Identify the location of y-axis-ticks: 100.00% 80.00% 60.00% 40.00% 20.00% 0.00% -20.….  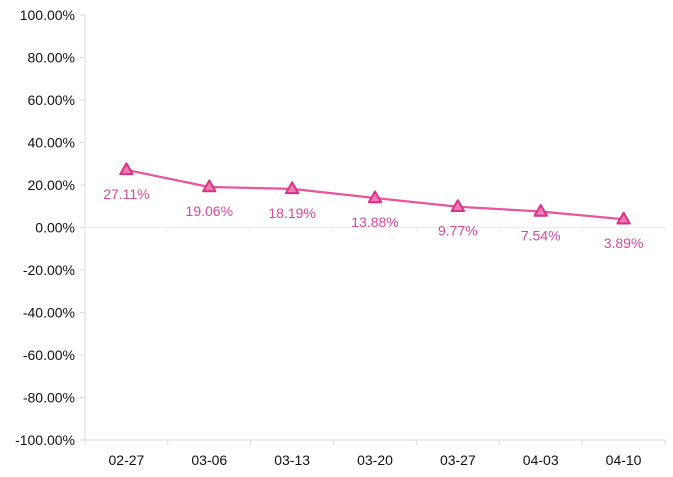
(50, 227).